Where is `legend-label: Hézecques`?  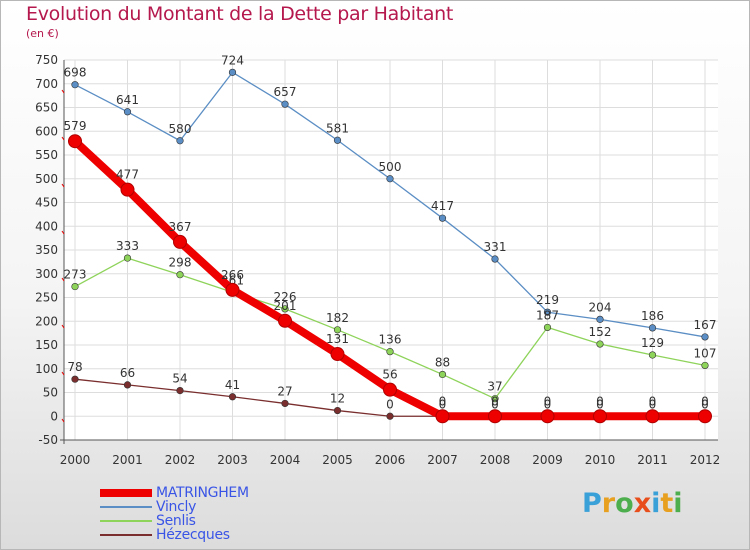 legend-label: Hézecques is located at coordinates (193, 535).